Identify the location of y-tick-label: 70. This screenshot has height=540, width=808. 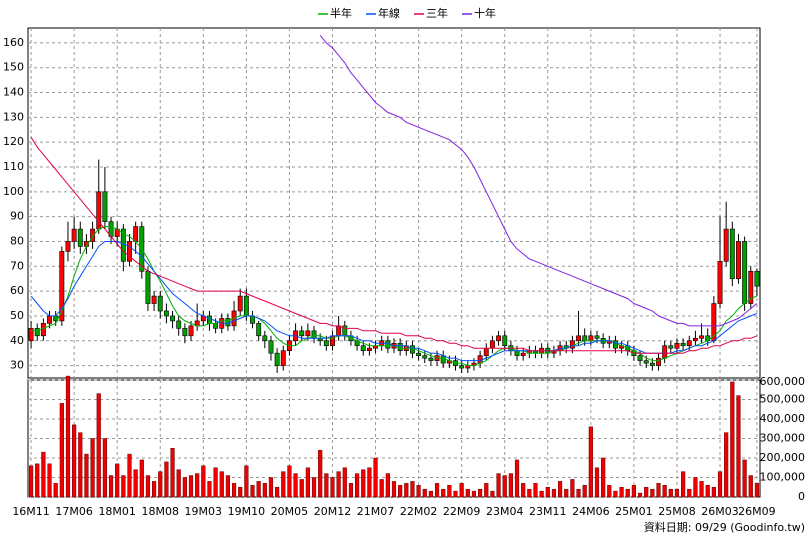
(17, 265).